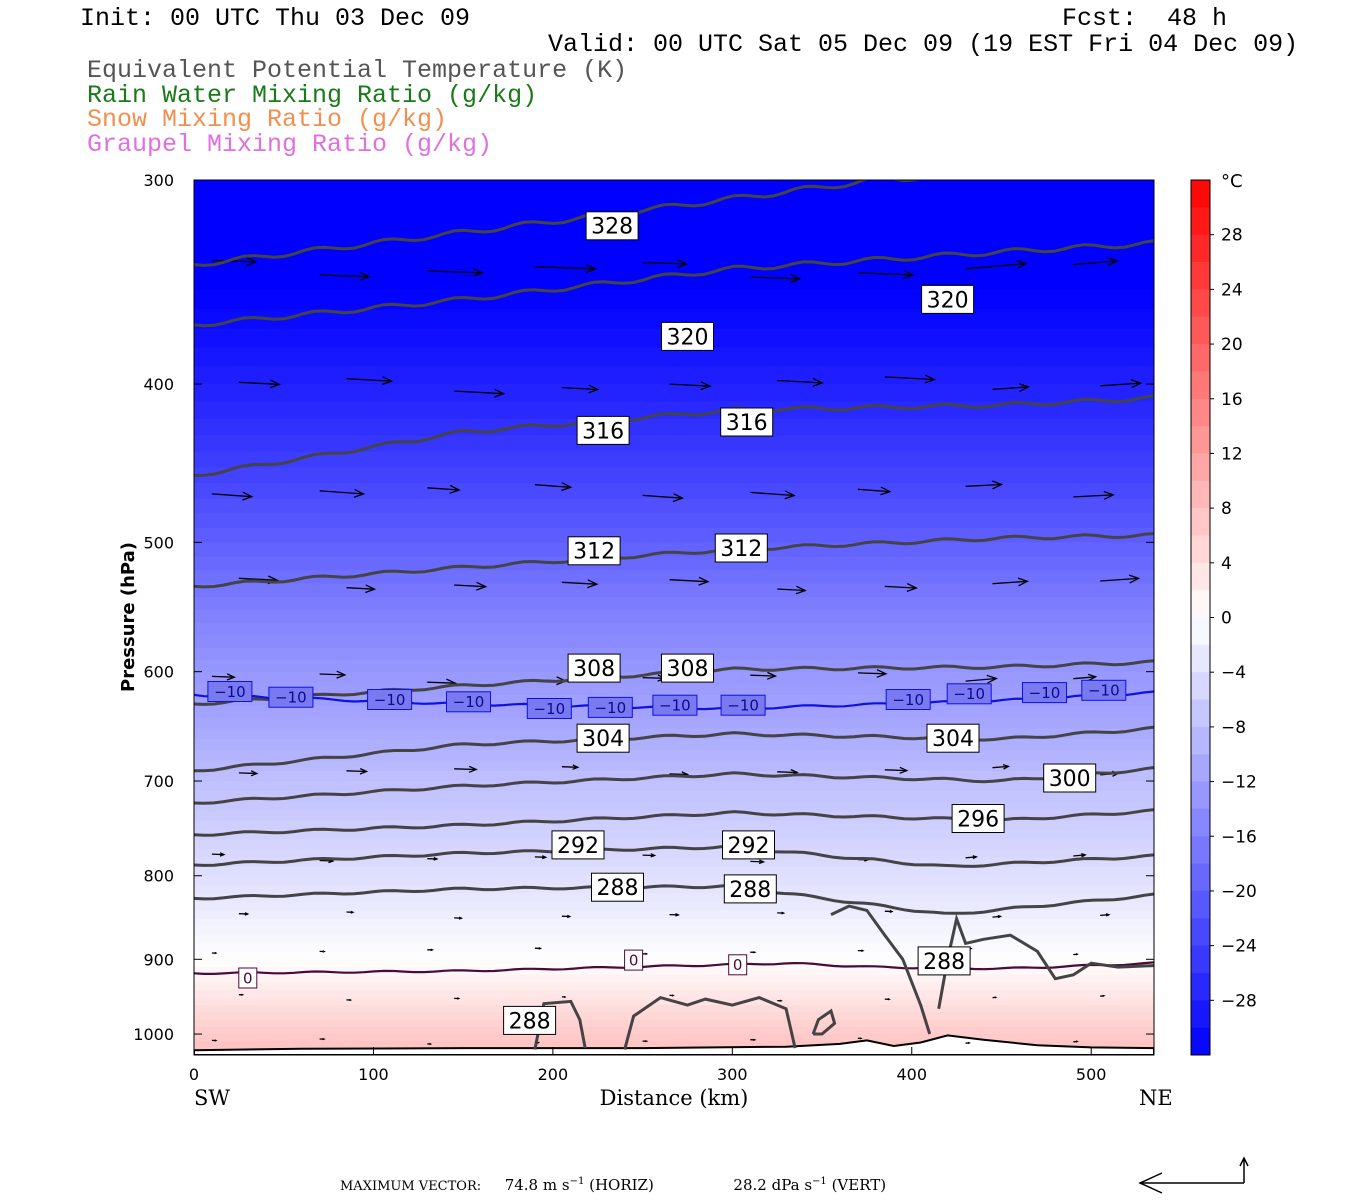 The width and height of the screenshot is (1350, 1200). Describe the element at coordinates (953, 739) in the screenshot. I see `contour-label-text: 304` at that location.